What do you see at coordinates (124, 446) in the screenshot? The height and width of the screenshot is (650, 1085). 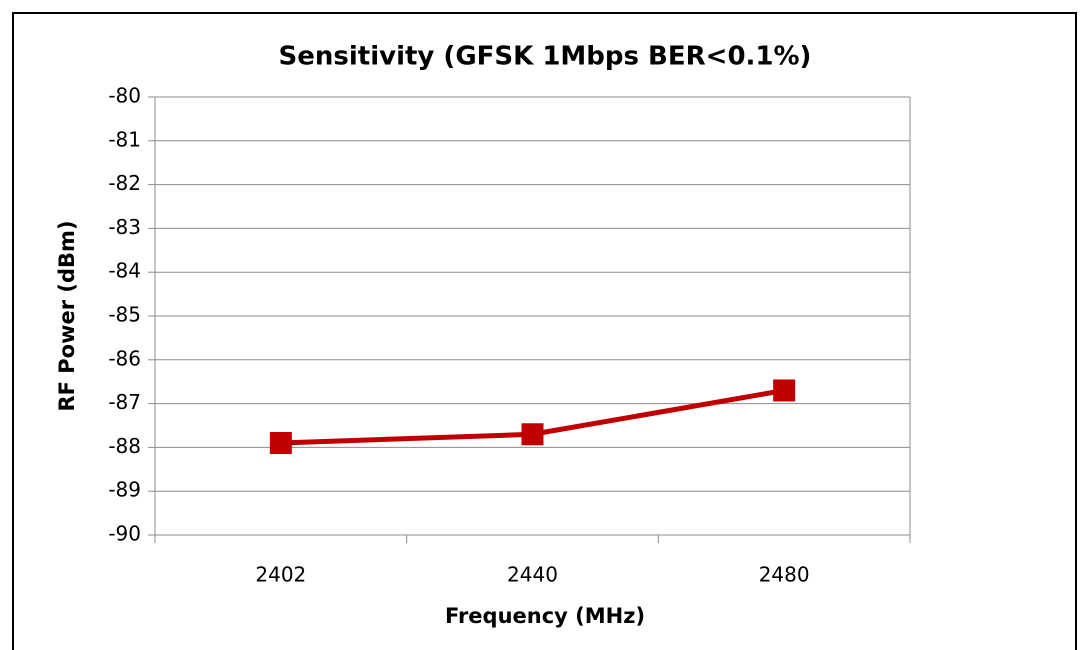 I see `y-tick-label: -88` at bounding box center [124, 446].